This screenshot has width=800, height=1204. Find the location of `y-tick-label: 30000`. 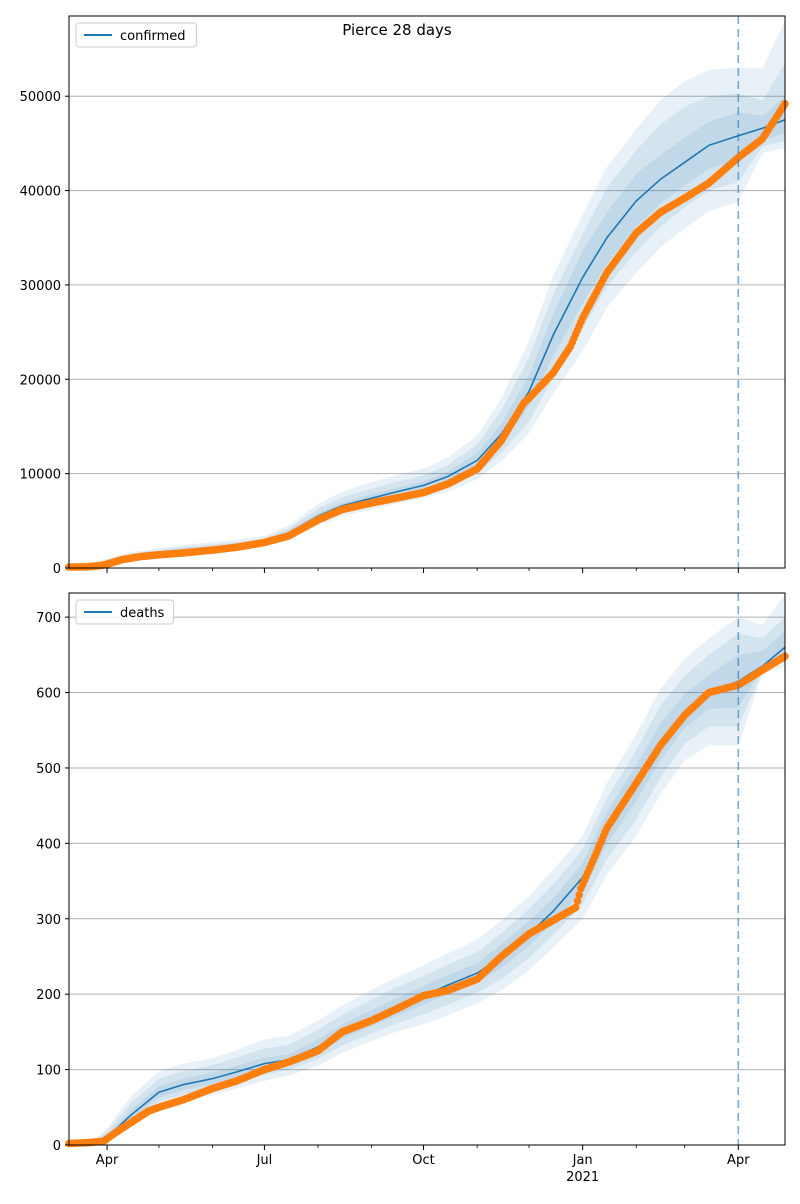

y-tick-label: 30000 is located at coordinates (40, 286).